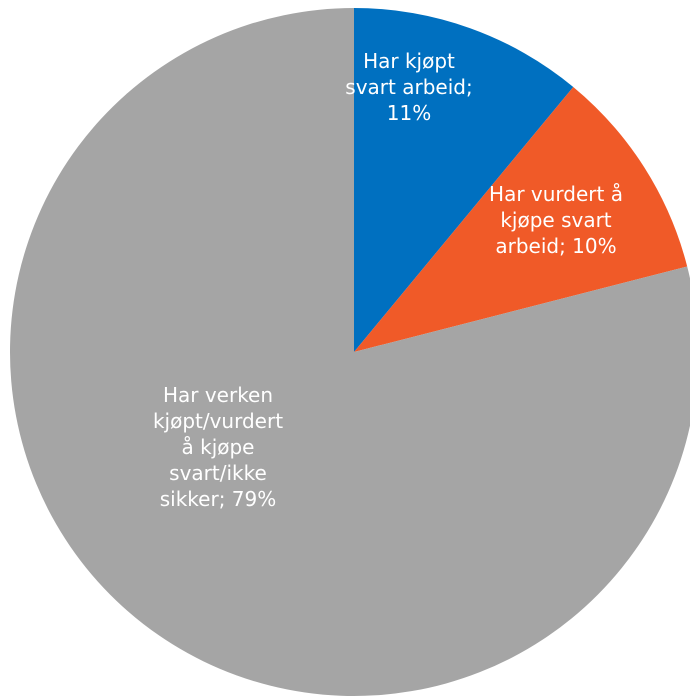 The image size is (690, 697). I want to click on slice-label-line: svart/ikke, so click(218, 473).